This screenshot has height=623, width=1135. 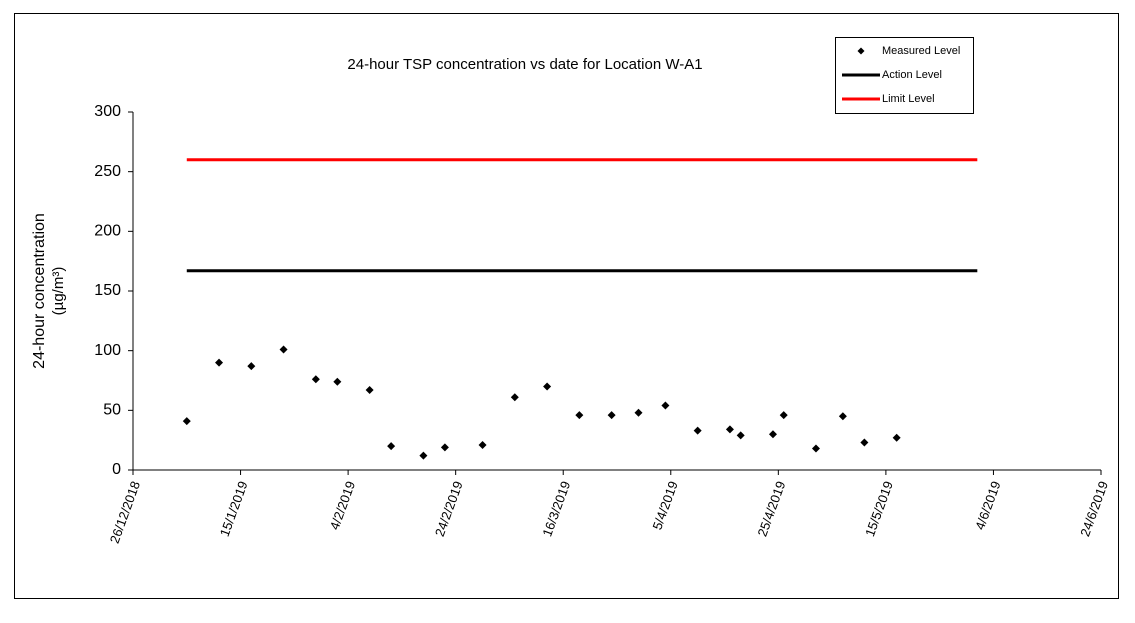 I want to click on legend-swatch, so click(x=861, y=51).